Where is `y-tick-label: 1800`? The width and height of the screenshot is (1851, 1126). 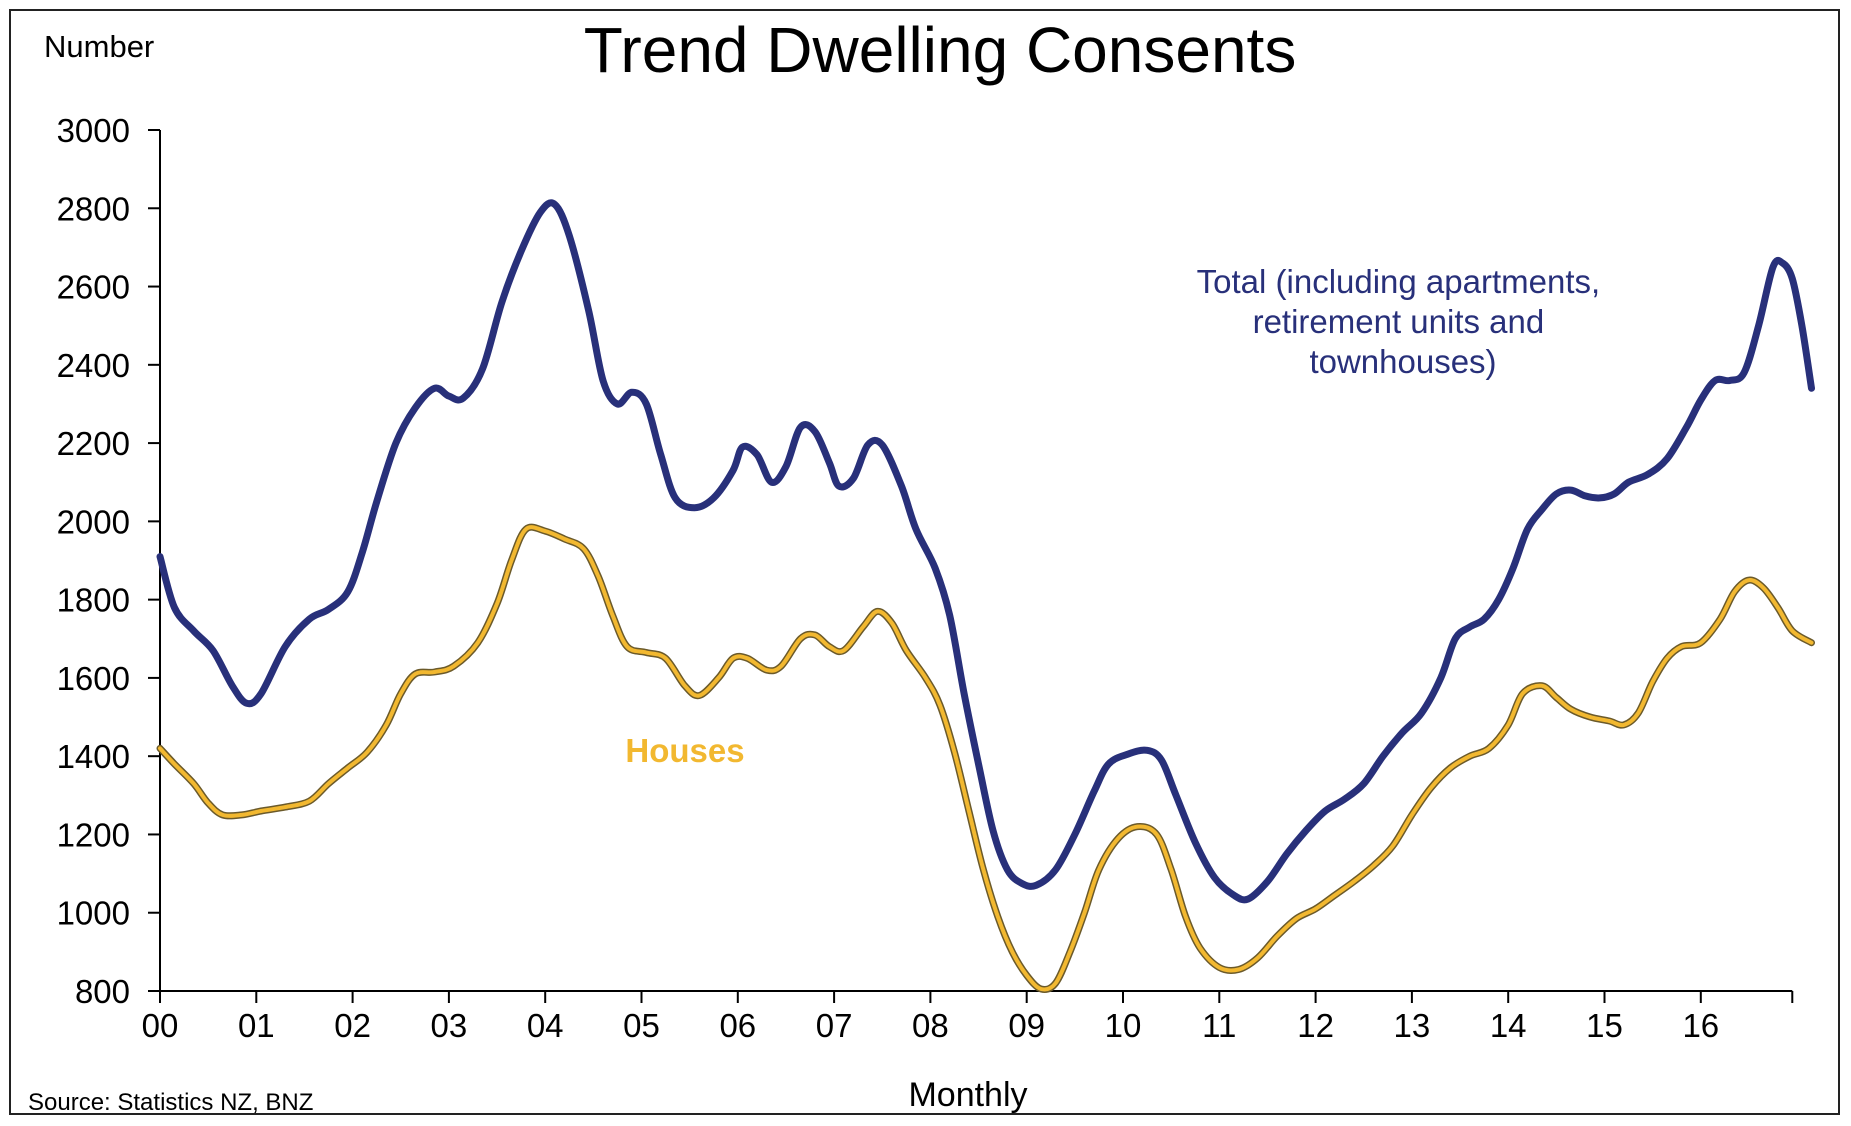
y-tick-label: 1800 is located at coordinates (93, 600).